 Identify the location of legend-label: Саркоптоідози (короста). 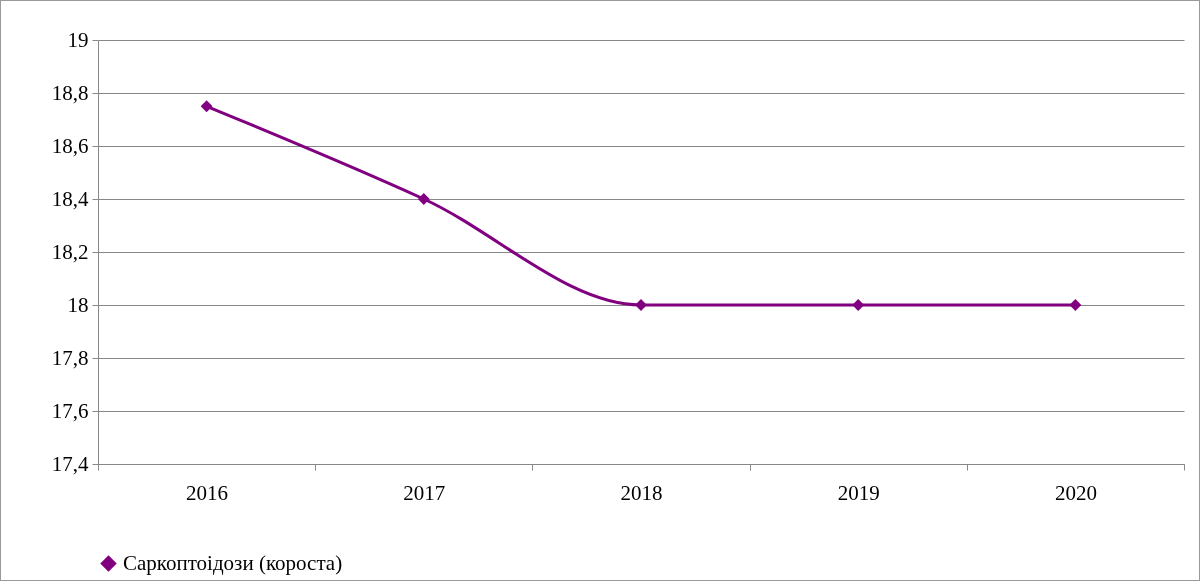
(233, 562).